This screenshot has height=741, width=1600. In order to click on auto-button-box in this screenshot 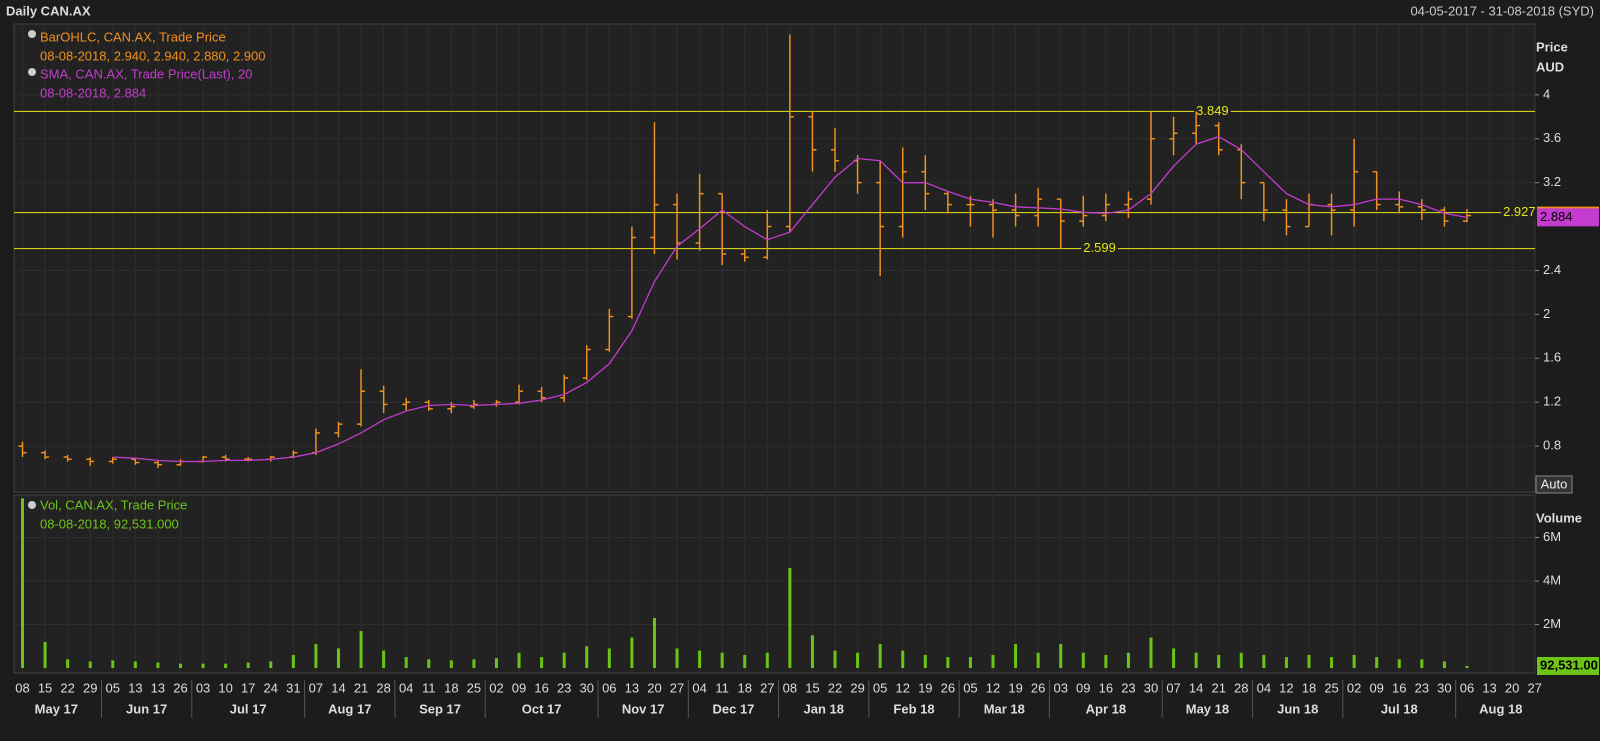, I will do `click(1554, 484)`.